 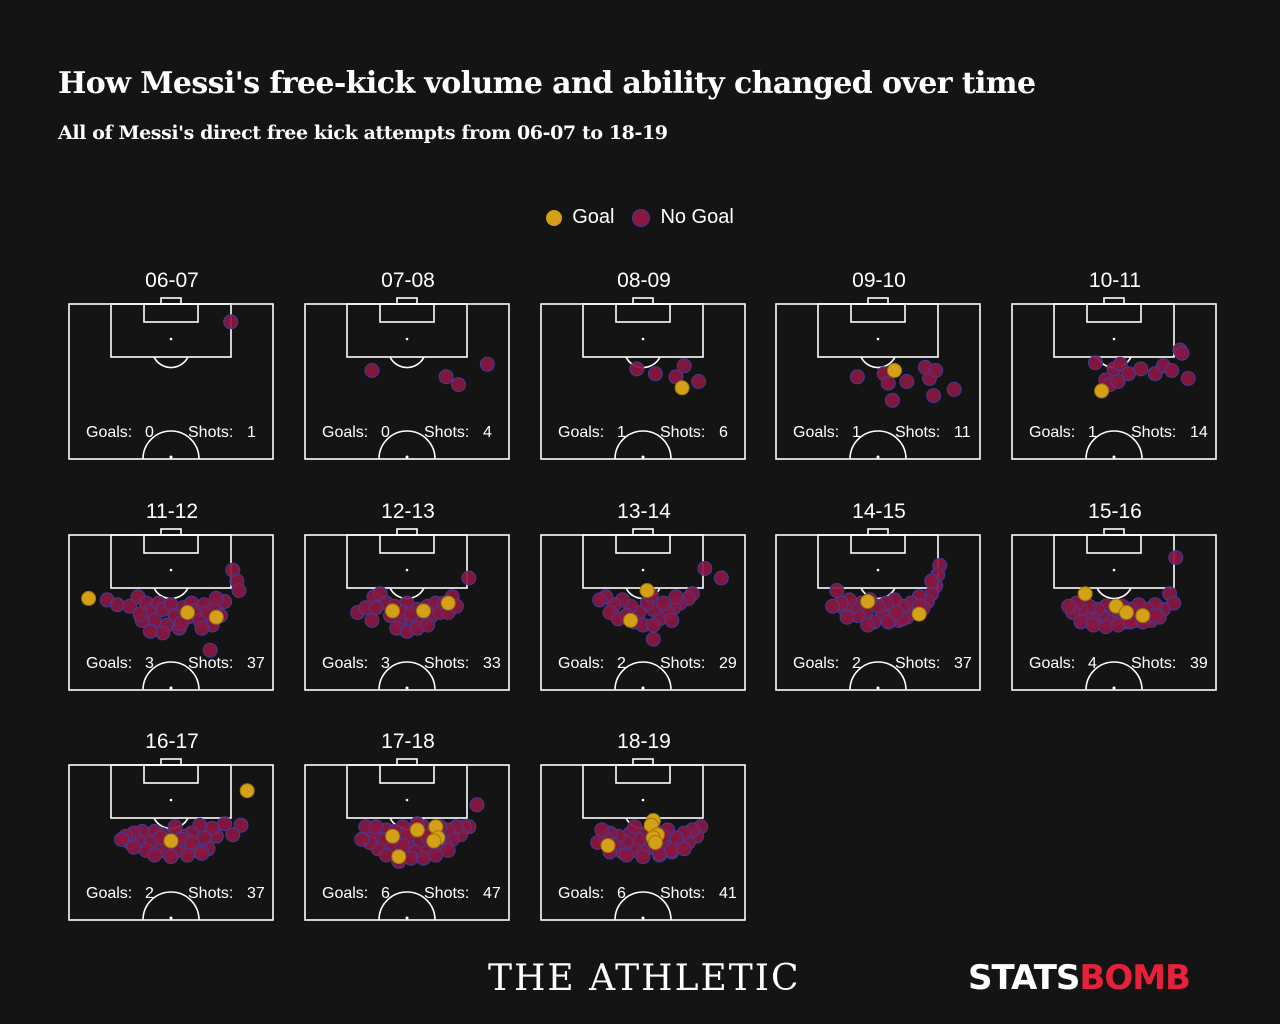 I want to click on panel-title: 15-16, so click(x=1115, y=511).